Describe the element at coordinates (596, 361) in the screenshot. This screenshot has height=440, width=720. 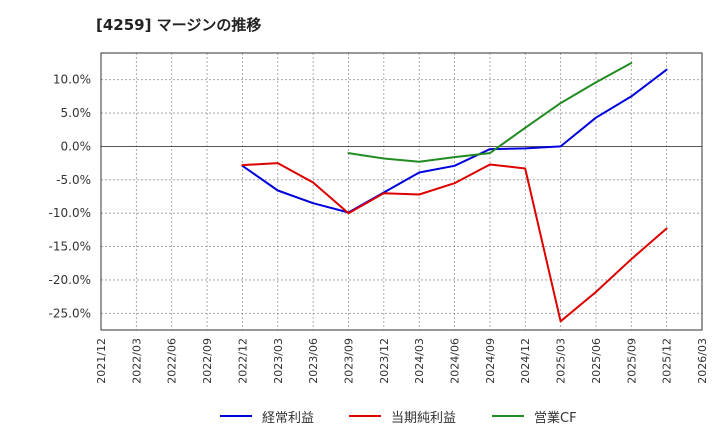
I see `x-tick-label: 2025/06` at that location.